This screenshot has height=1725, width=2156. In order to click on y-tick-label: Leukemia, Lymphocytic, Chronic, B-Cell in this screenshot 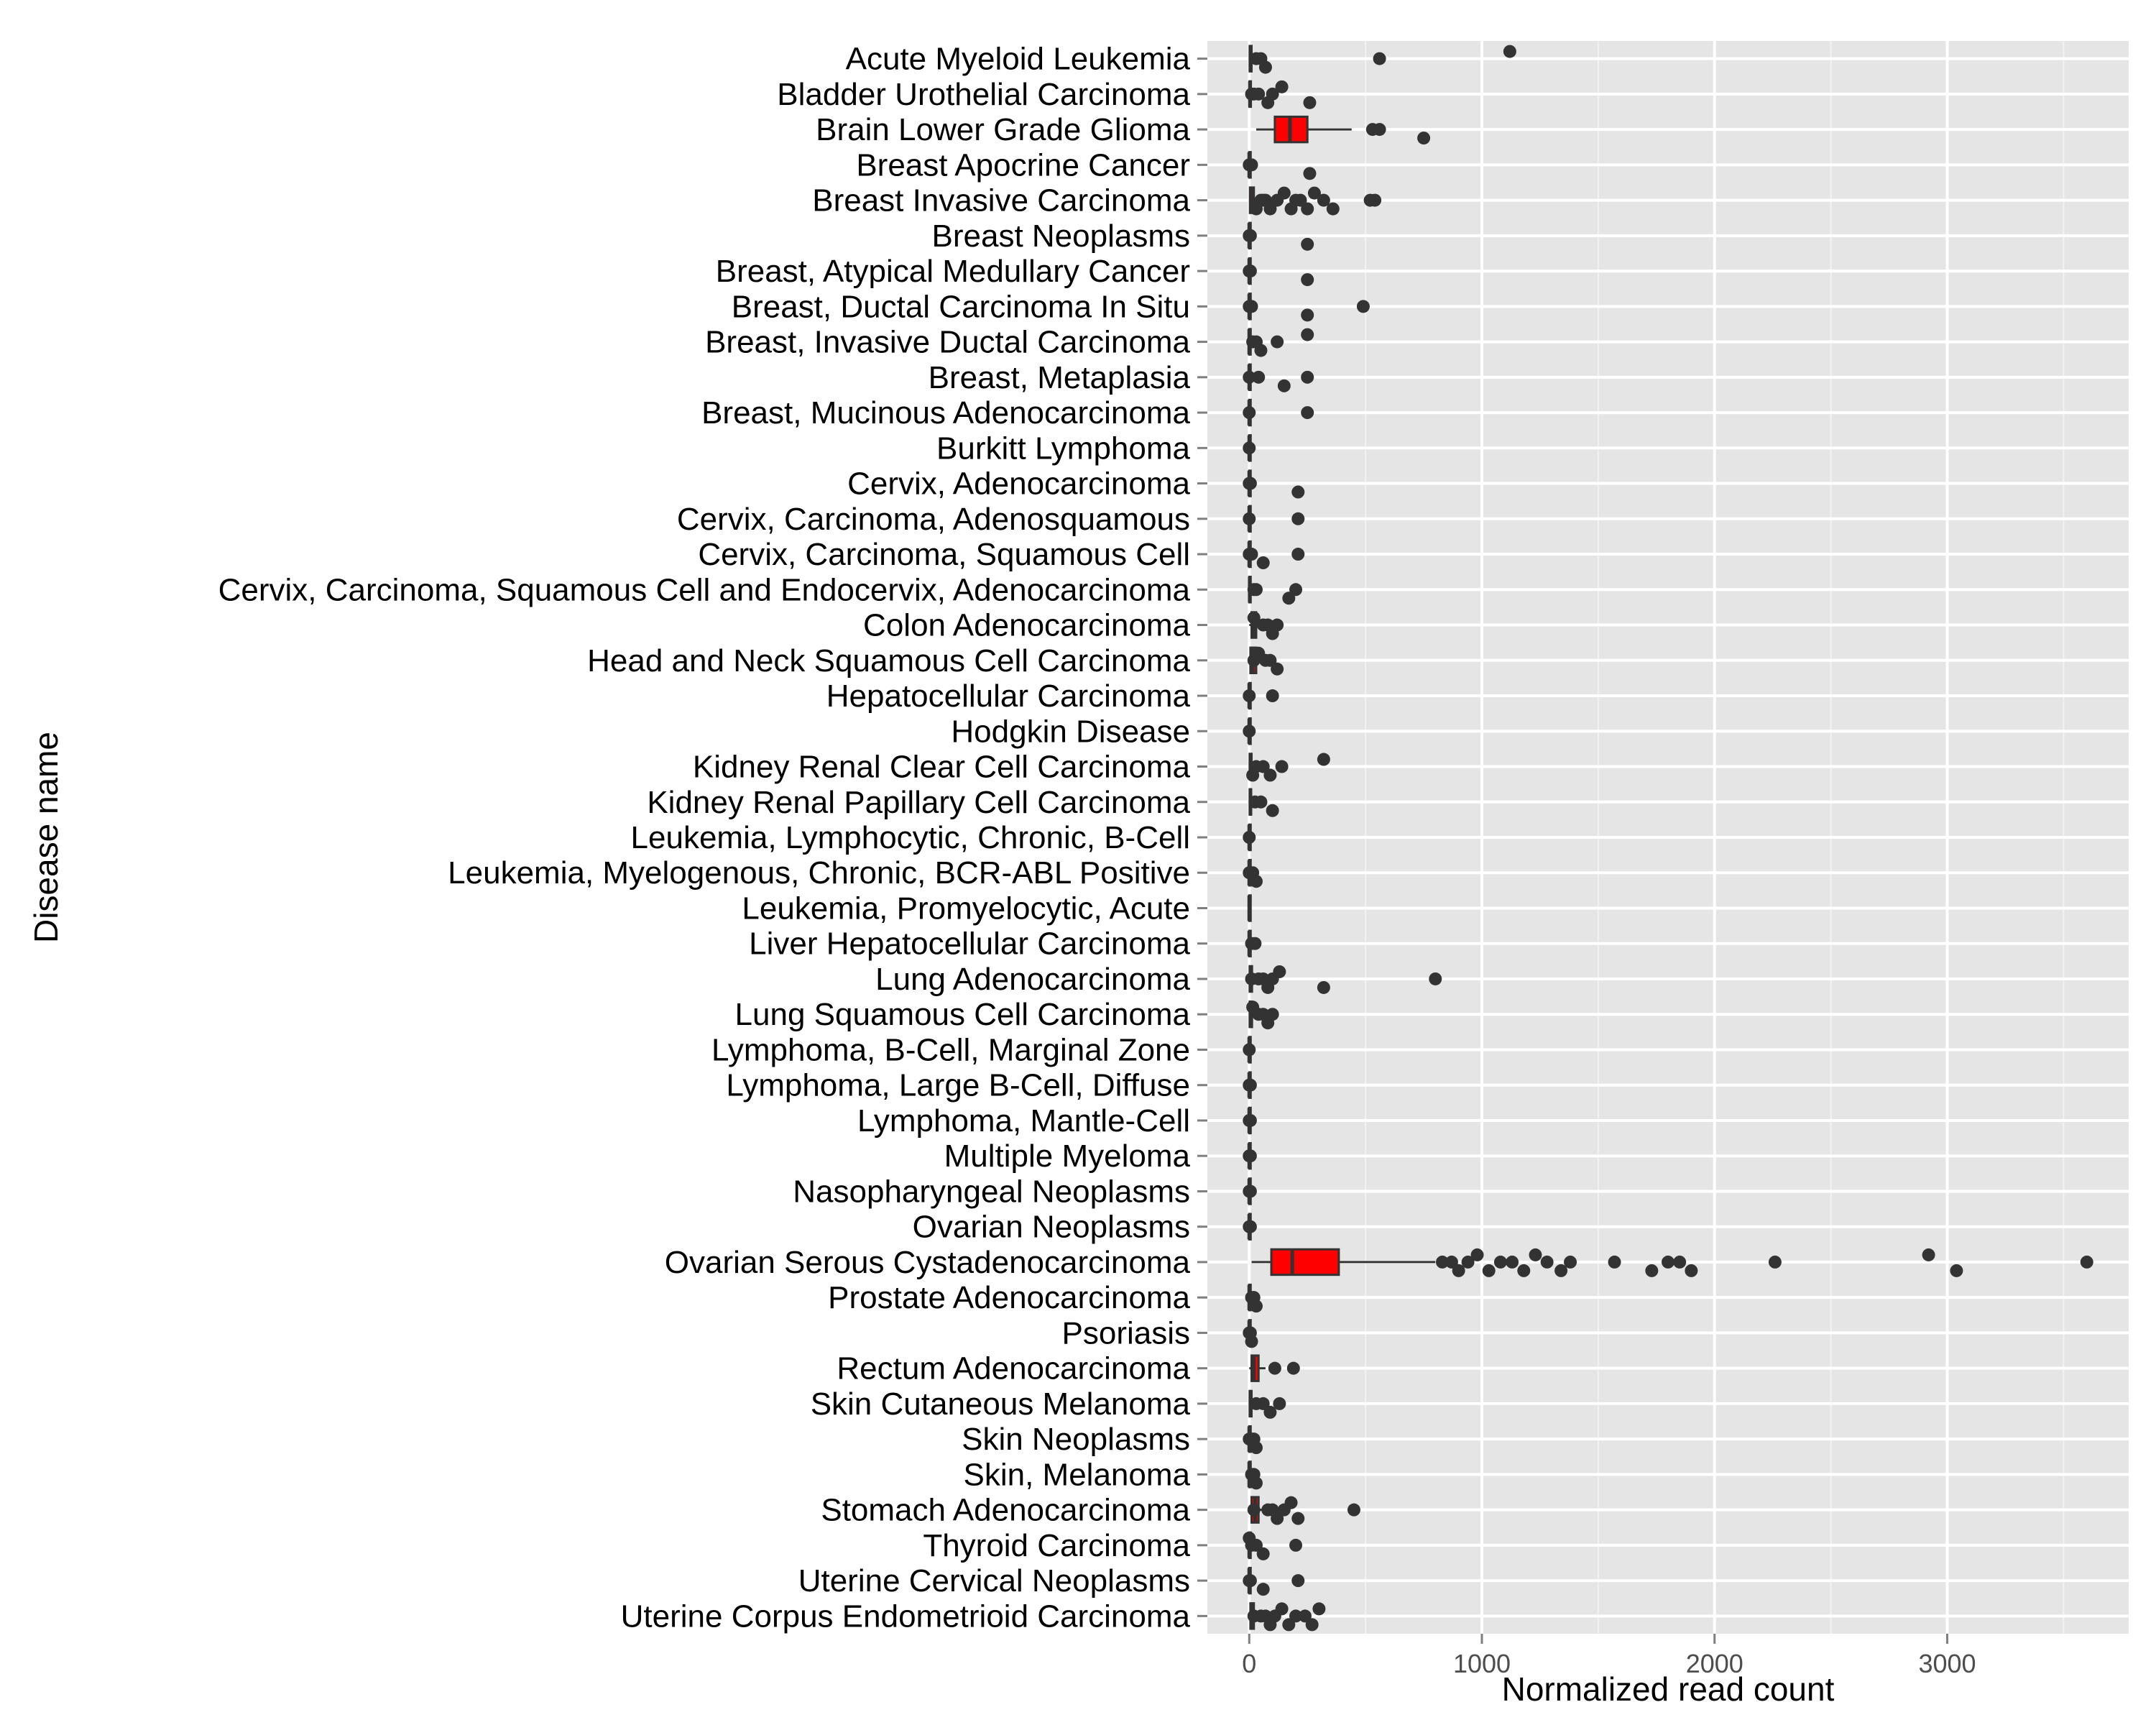, I will do `click(911, 837)`.